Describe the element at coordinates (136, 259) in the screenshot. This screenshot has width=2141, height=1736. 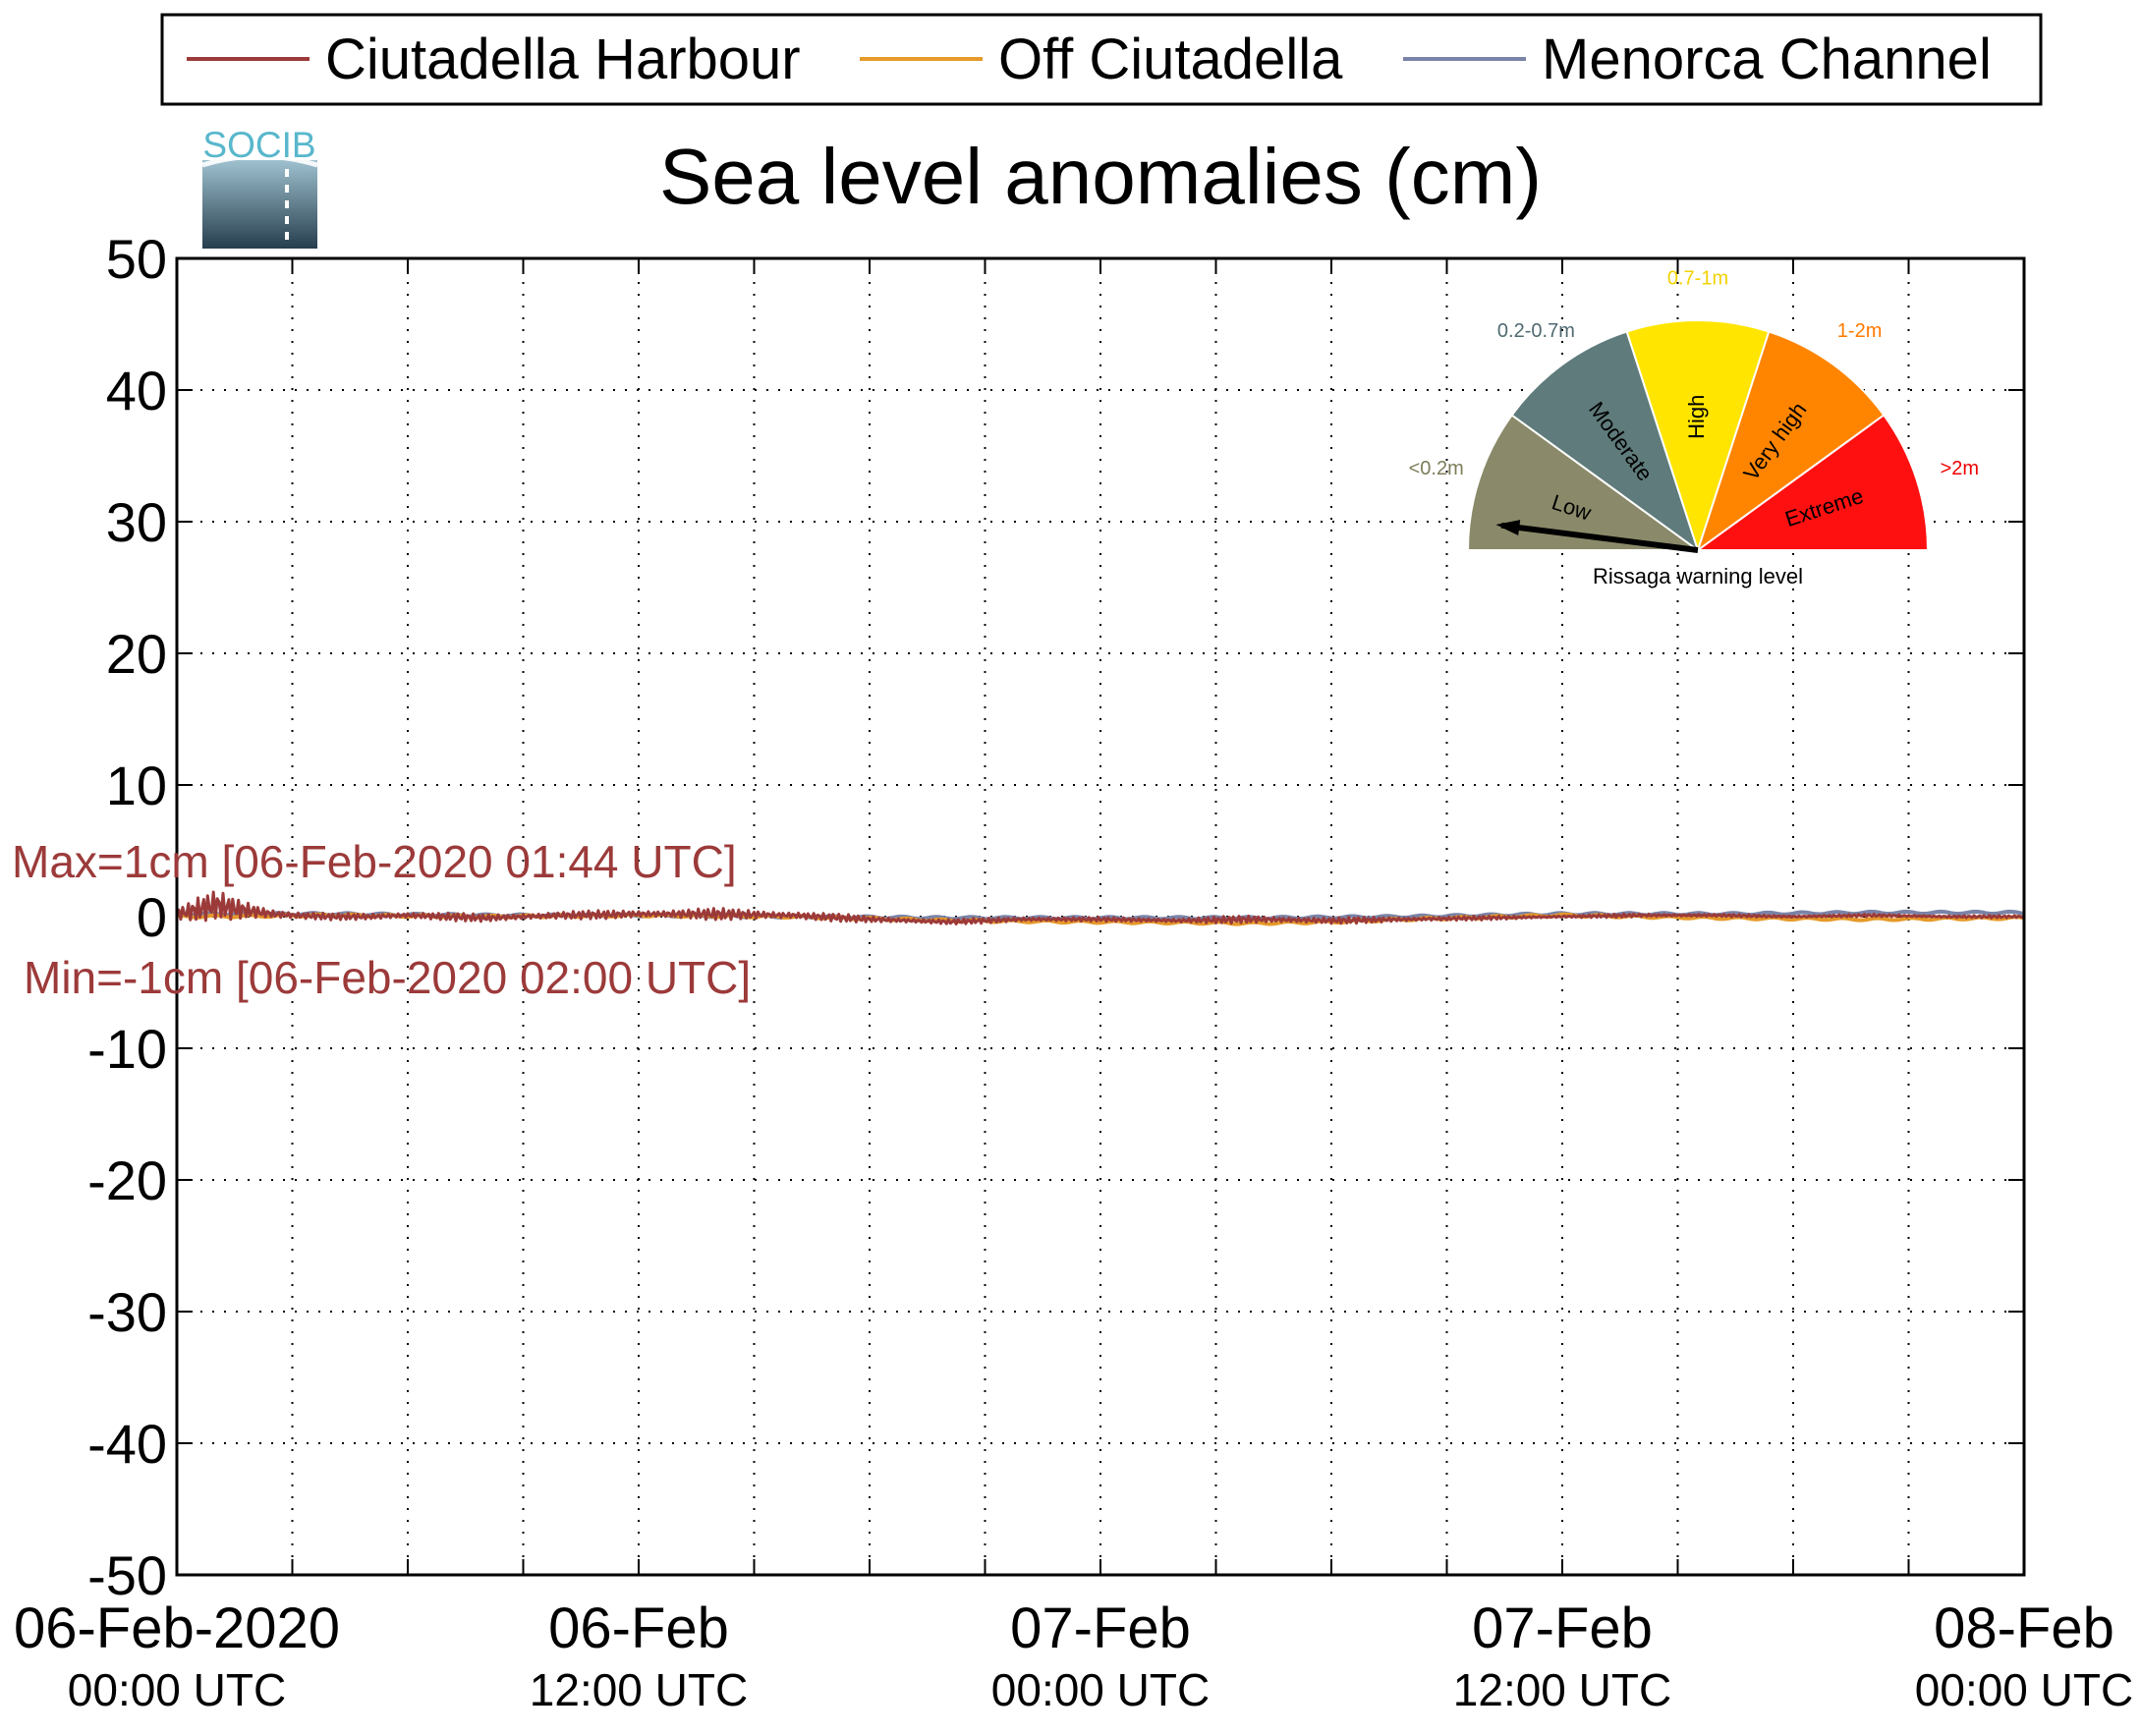
I see `y-tick-label: 50` at that location.